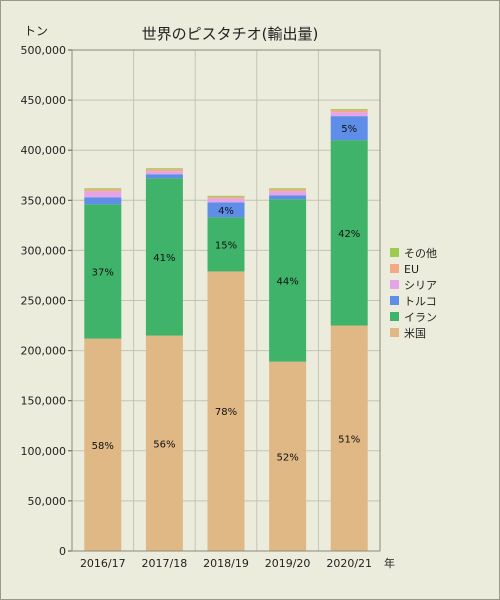 Image resolution: width=500 pixels, height=600 pixels. What do you see at coordinates (44, 150) in the screenshot?
I see `y-tick-label: 400,000` at bounding box center [44, 150].